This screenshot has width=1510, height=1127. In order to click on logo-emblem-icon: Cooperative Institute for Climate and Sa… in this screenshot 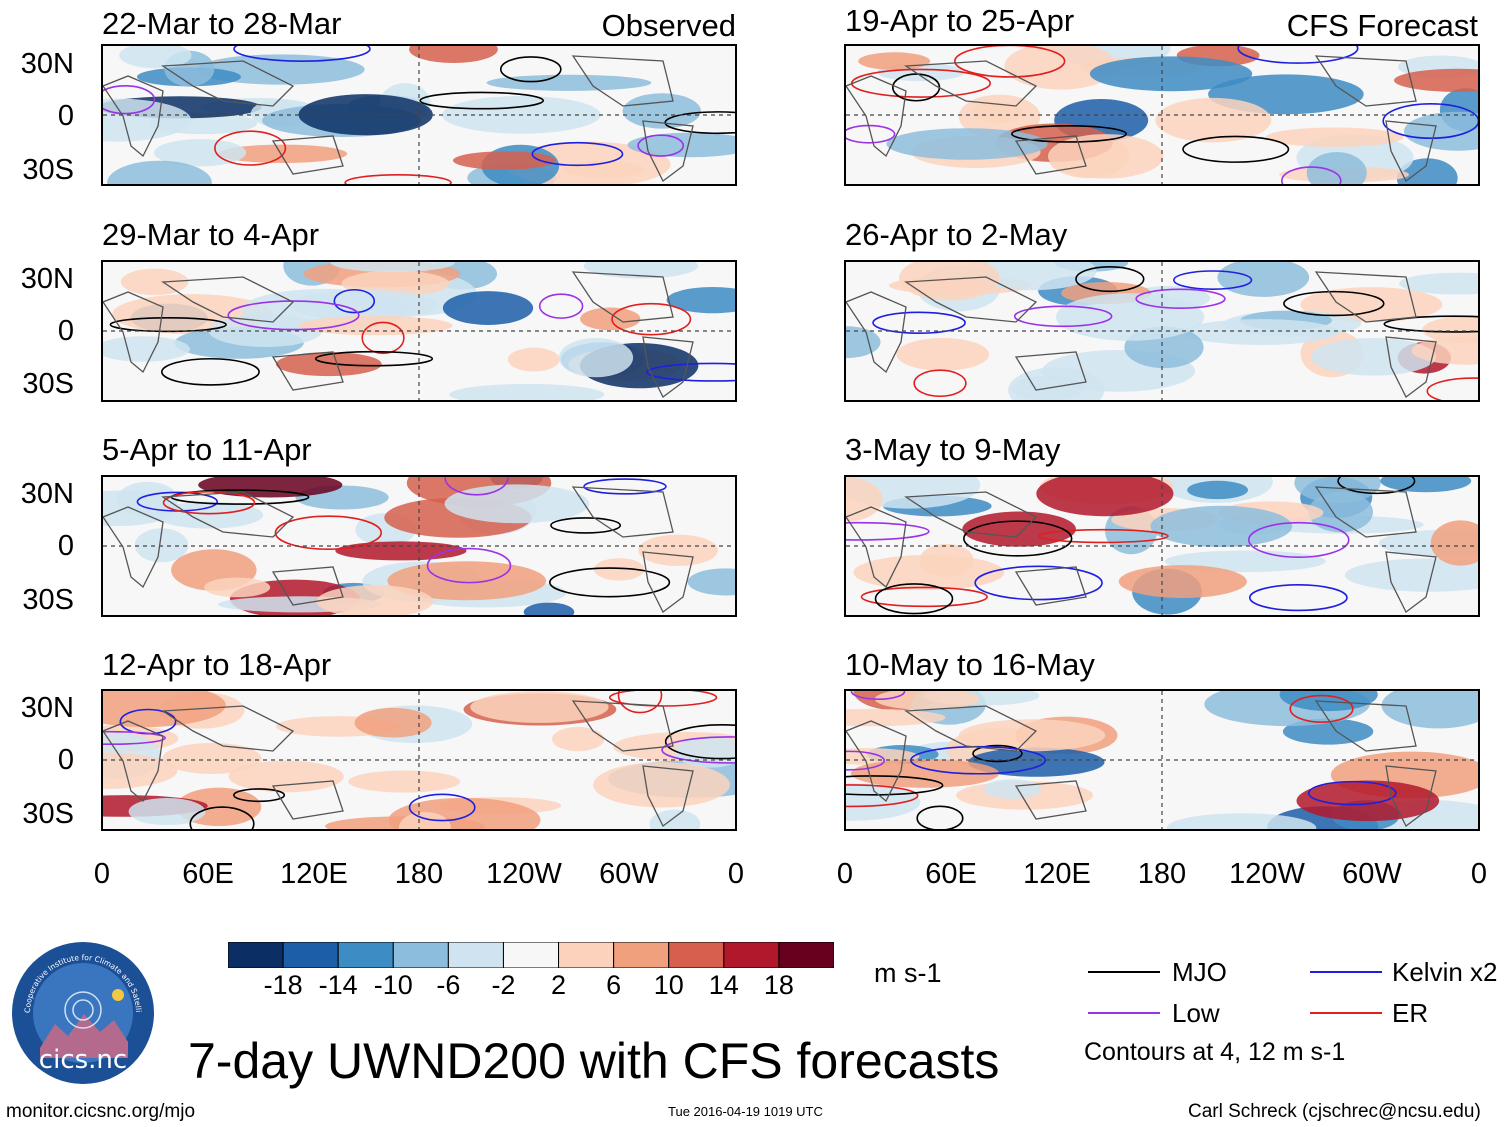, I will do `click(81, 1008)`.